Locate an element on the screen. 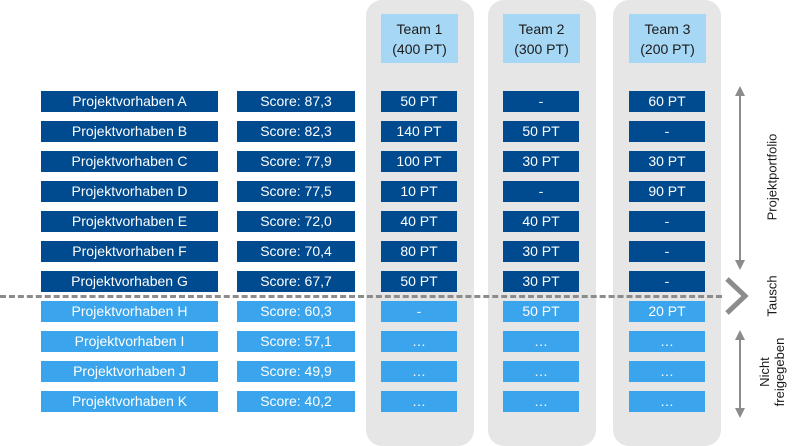 The width and height of the screenshot is (800, 446). team-2-effort: 40 PT is located at coordinates (541, 221).